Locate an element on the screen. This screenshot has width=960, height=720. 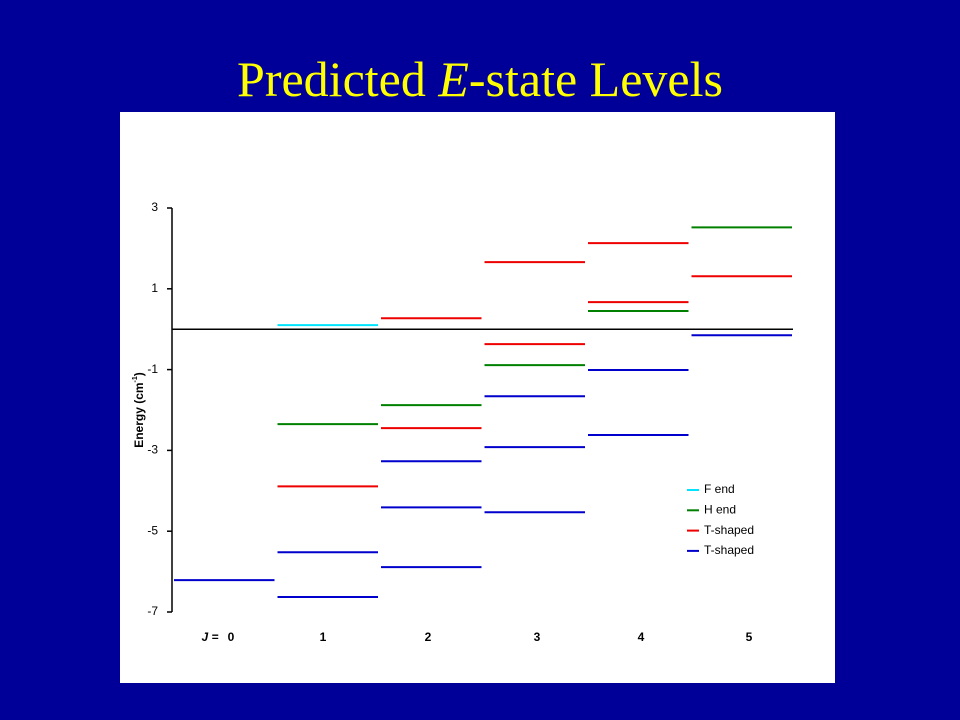
slide-title: Predicted E-state Levels is located at coordinates (480, 79).